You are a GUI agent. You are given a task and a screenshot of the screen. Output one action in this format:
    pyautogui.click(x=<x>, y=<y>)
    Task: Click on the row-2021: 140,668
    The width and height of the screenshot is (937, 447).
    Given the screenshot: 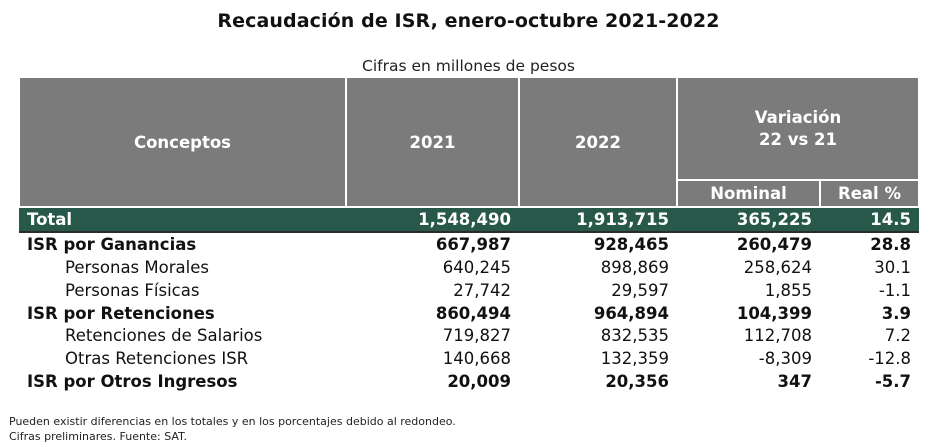 What is the action you would take?
    pyautogui.click(x=476, y=359)
    